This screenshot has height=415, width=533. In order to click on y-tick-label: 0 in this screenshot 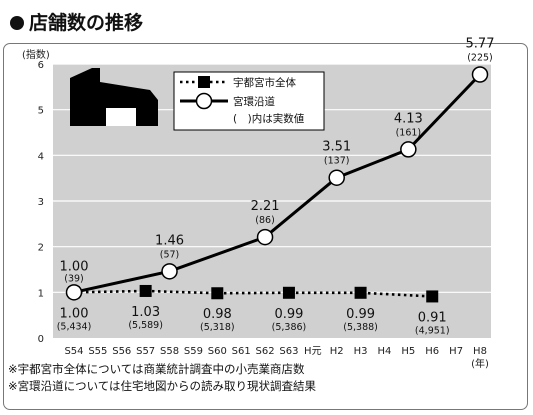, I will do `click(41, 339)`.